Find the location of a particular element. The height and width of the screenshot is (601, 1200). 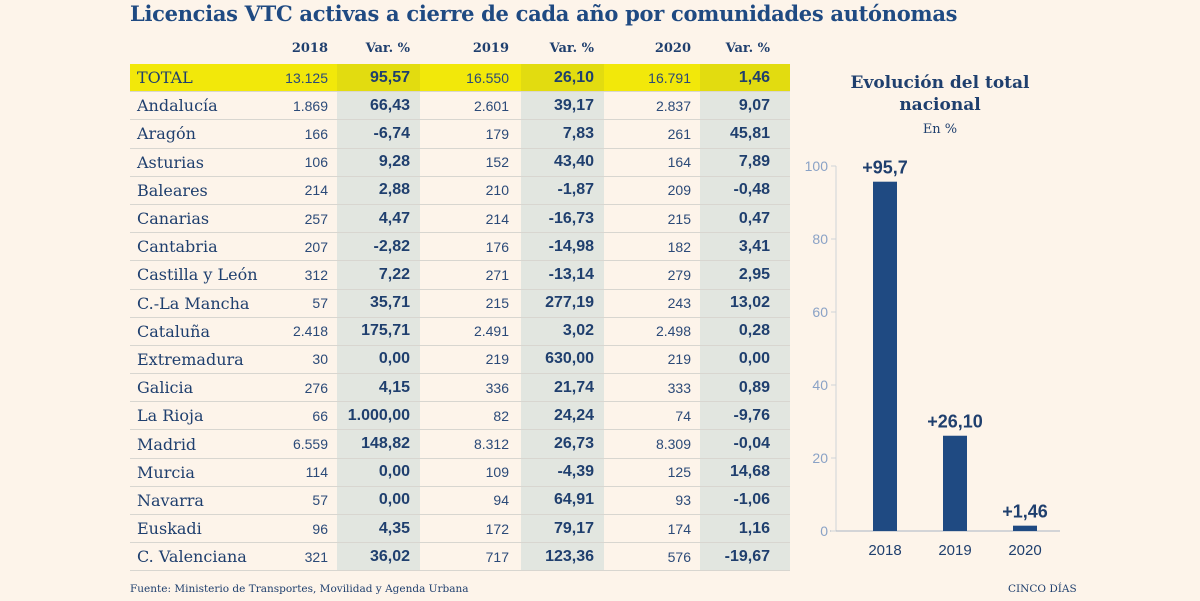

y-tick-label: 60 is located at coordinates (820, 312).